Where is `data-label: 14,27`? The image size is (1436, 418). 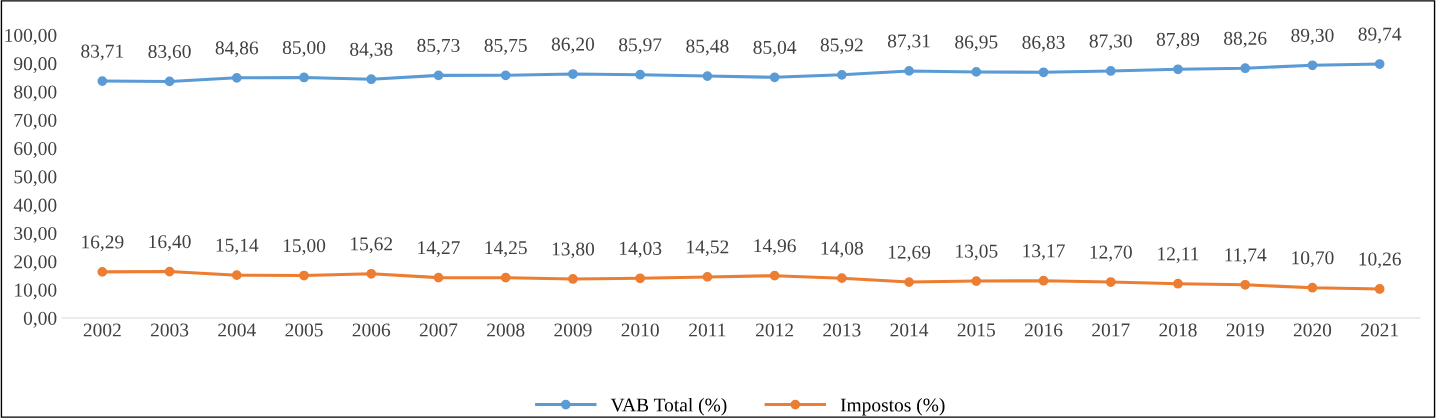
data-label: 14,27 is located at coordinates (439, 249).